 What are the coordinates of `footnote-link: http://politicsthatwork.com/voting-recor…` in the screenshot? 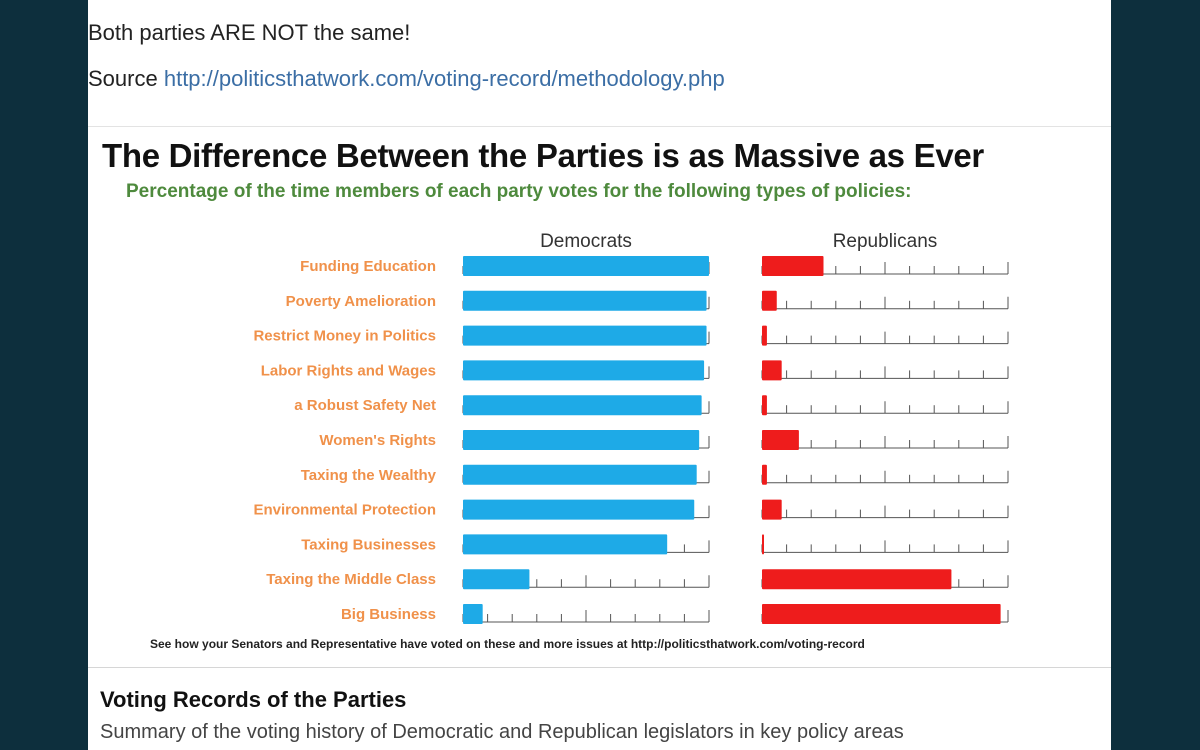 It's located at (747, 644).